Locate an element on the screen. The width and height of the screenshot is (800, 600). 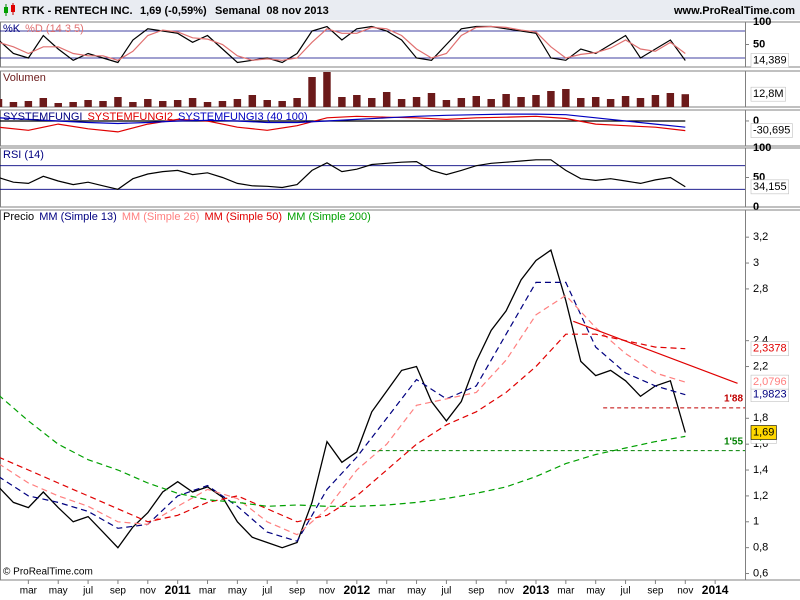
y-tick-label: 1,8 is located at coordinates (760, 418).